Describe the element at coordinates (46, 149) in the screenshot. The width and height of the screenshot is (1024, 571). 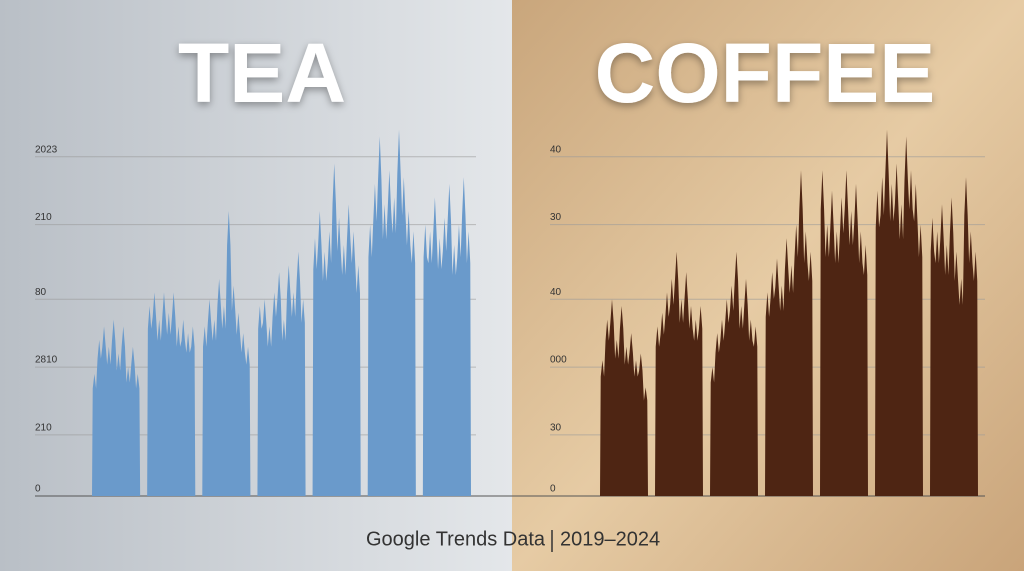
I see `y-tick-label: 2023` at that location.